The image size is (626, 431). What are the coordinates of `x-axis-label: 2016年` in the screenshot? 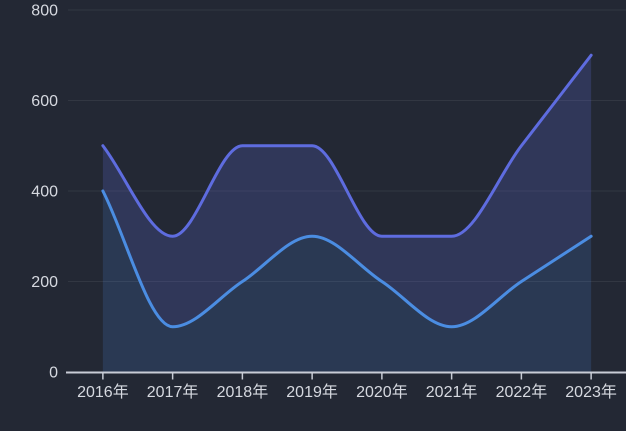 It's located at (103, 392).